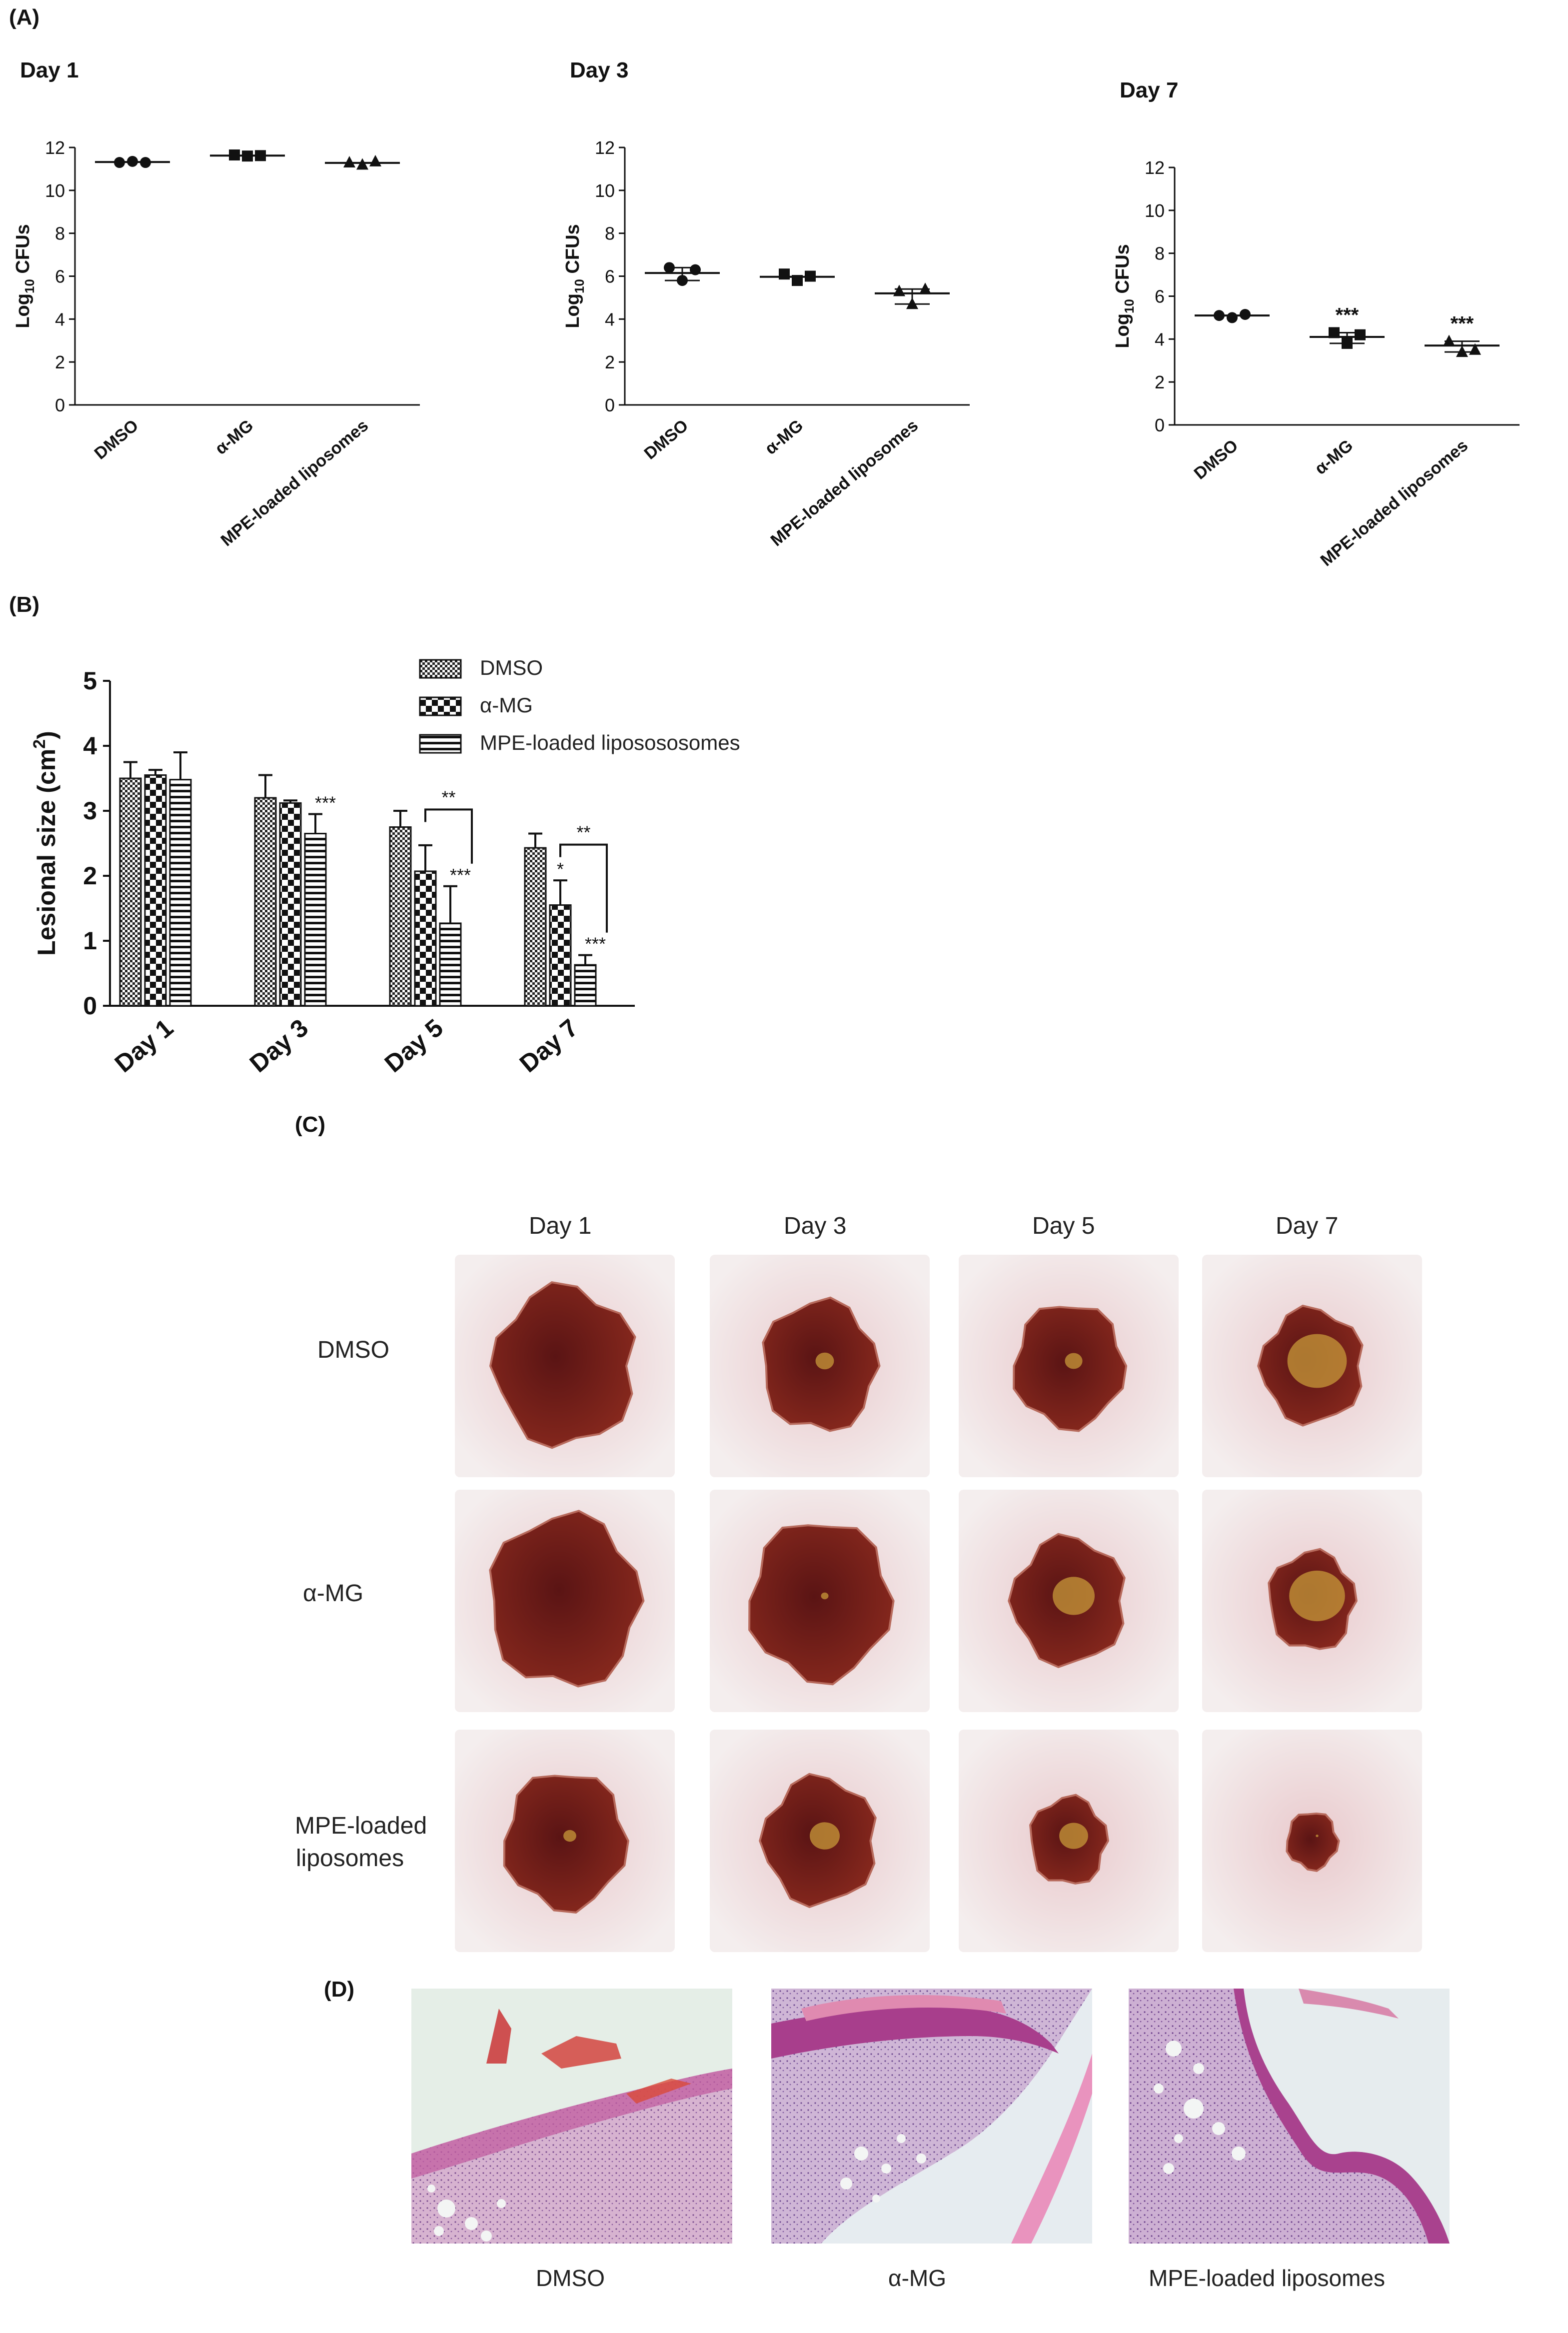 The width and height of the screenshot is (1568, 2333). I want to click on histology-image-mpe, so click(1289, 2117).